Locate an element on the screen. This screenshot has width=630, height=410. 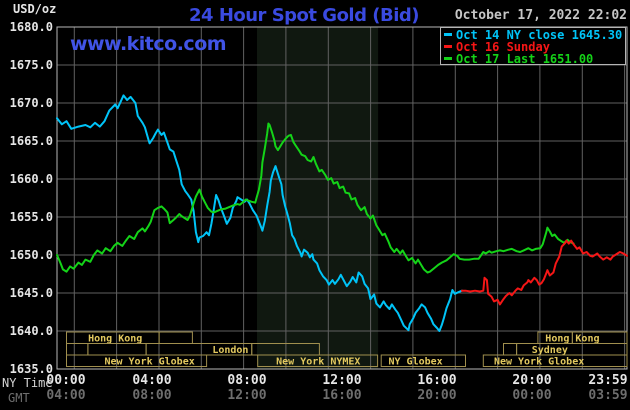
gmt-axis-label: GMT is located at coordinates (19, 398).